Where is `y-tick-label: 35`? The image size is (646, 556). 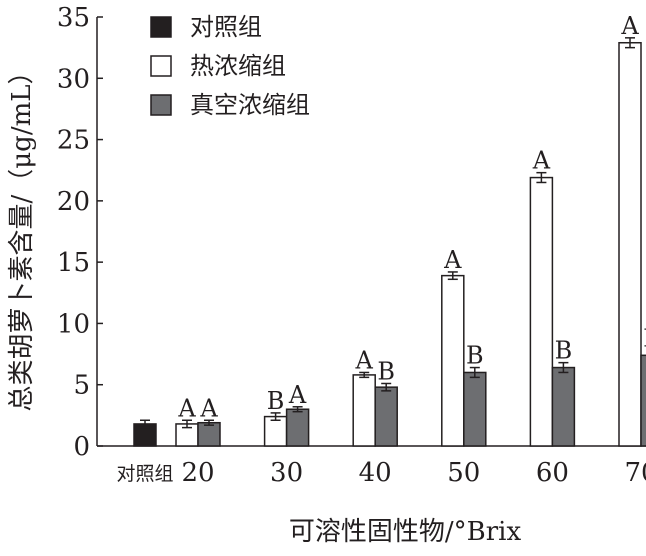
y-tick-label: 35 is located at coordinates (73, 18).